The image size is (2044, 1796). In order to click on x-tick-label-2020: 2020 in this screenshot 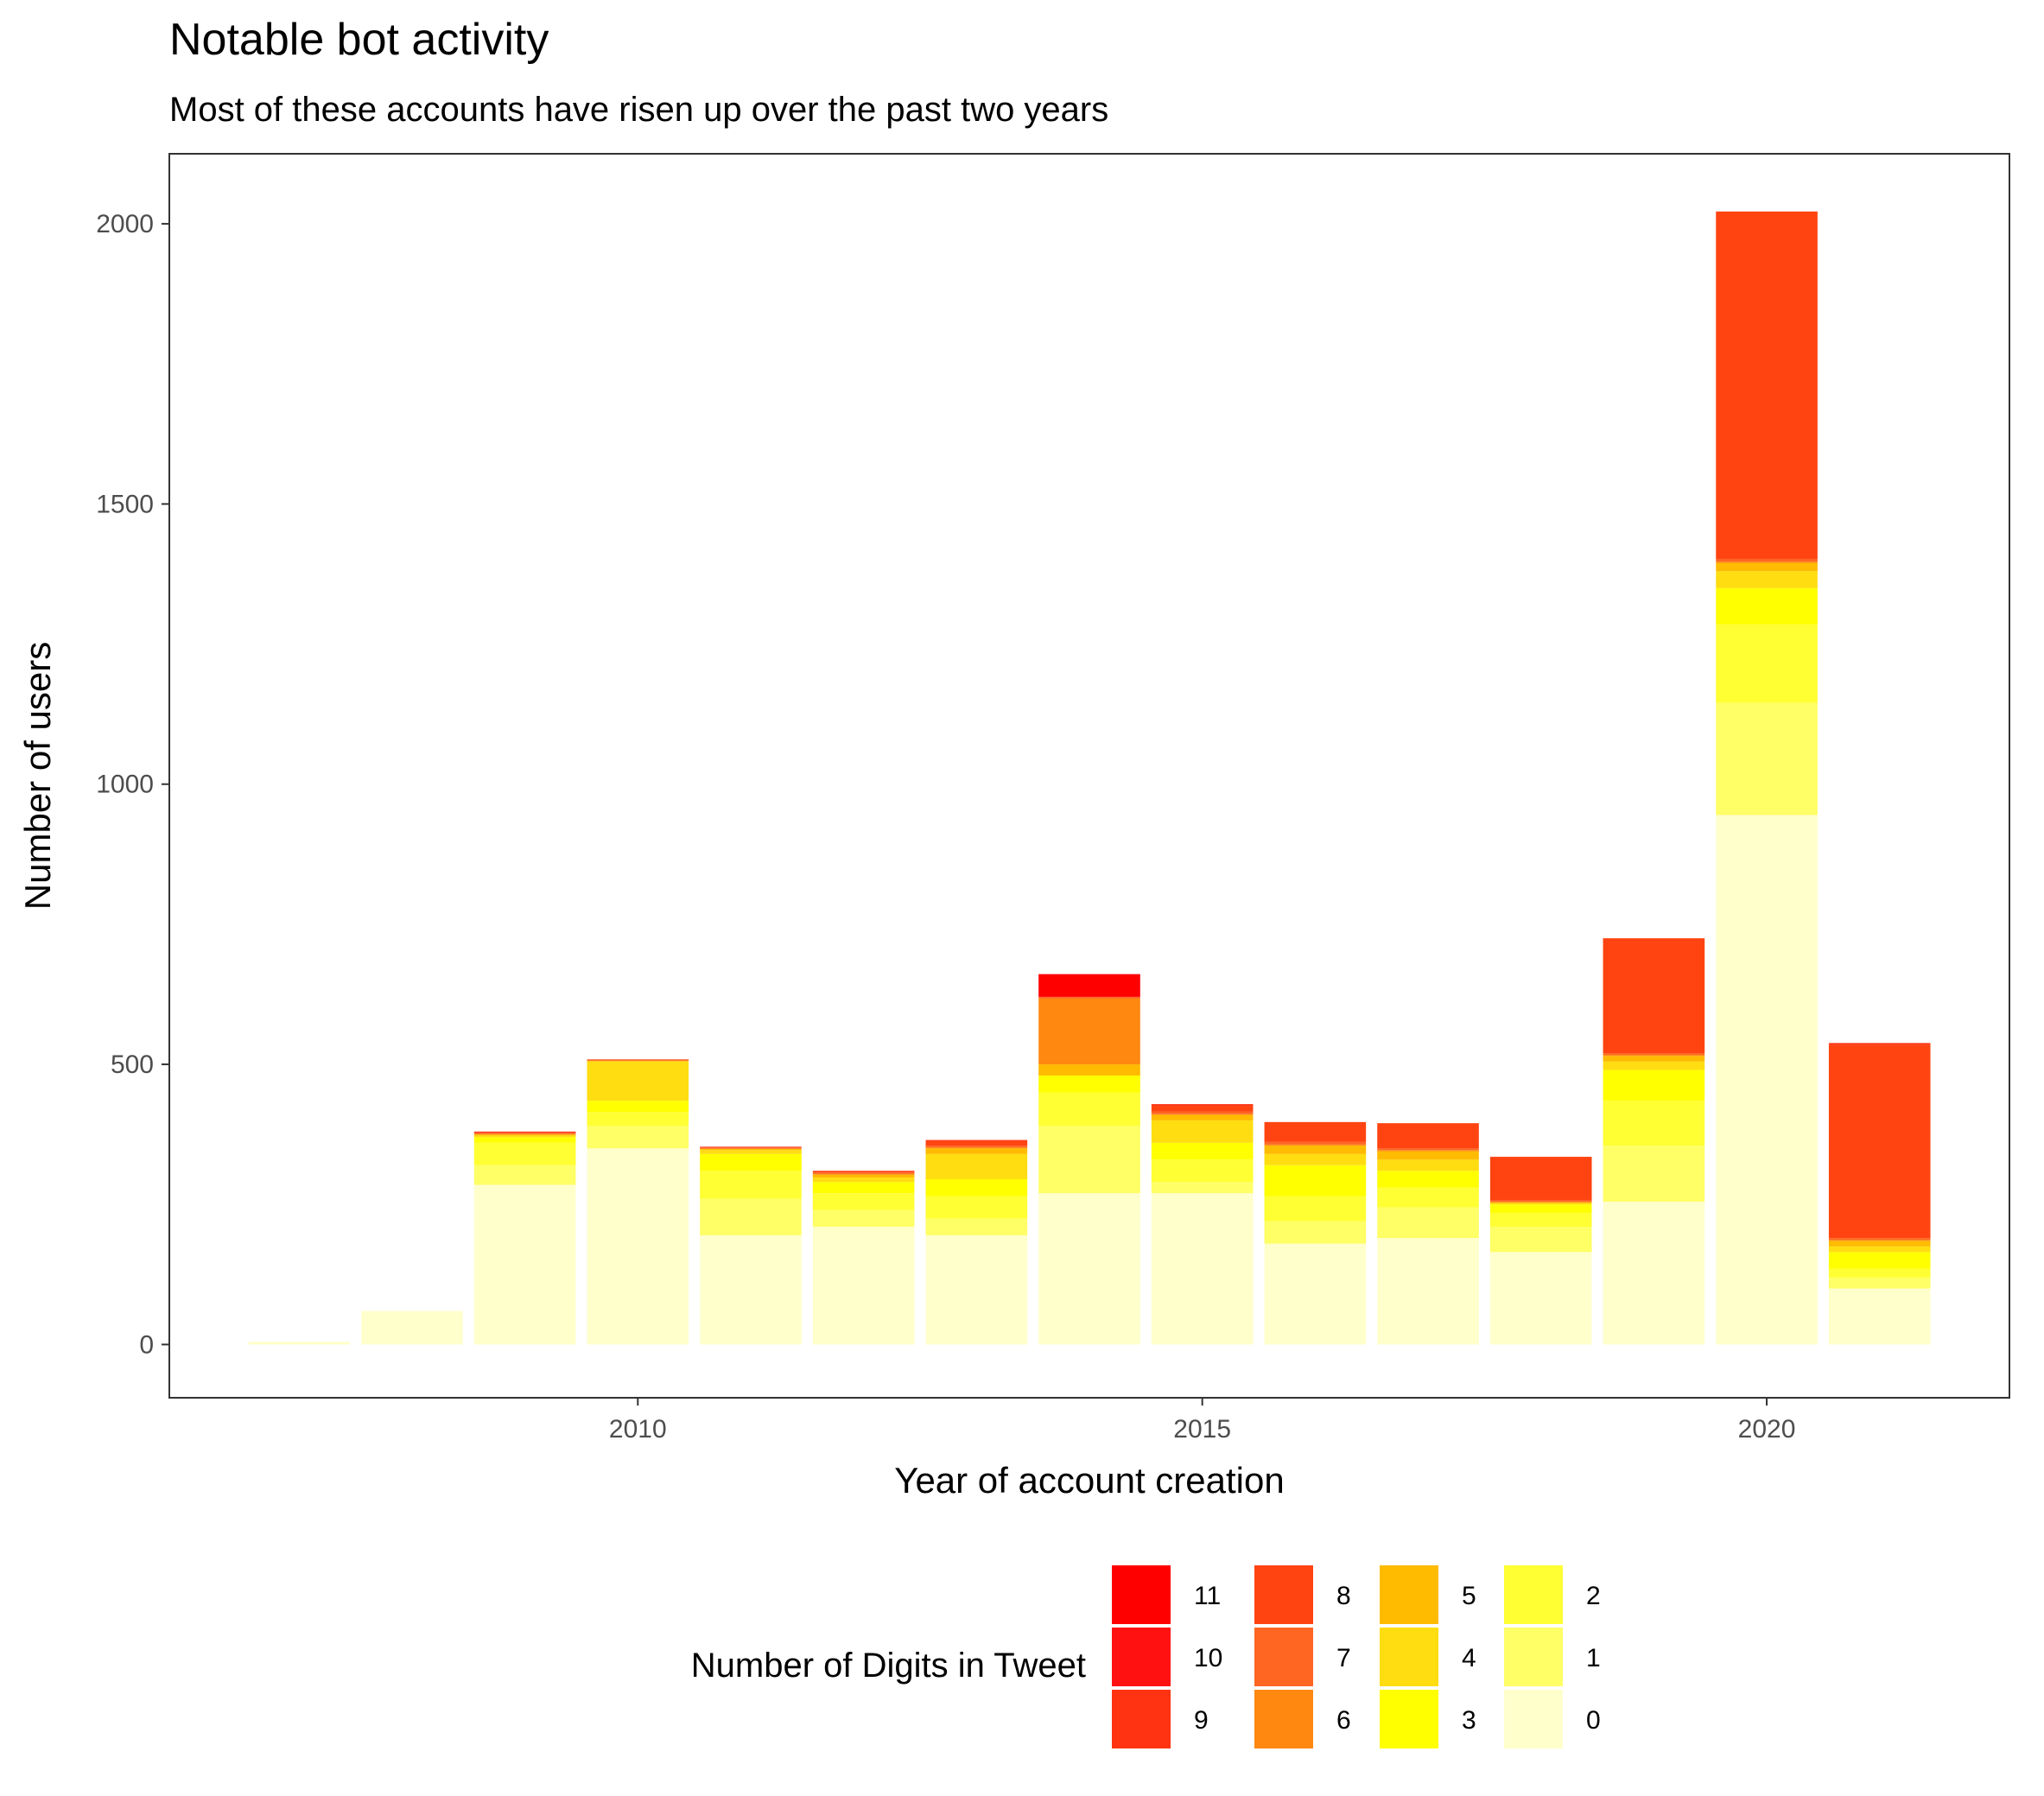, I will do `click(1767, 1430)`.